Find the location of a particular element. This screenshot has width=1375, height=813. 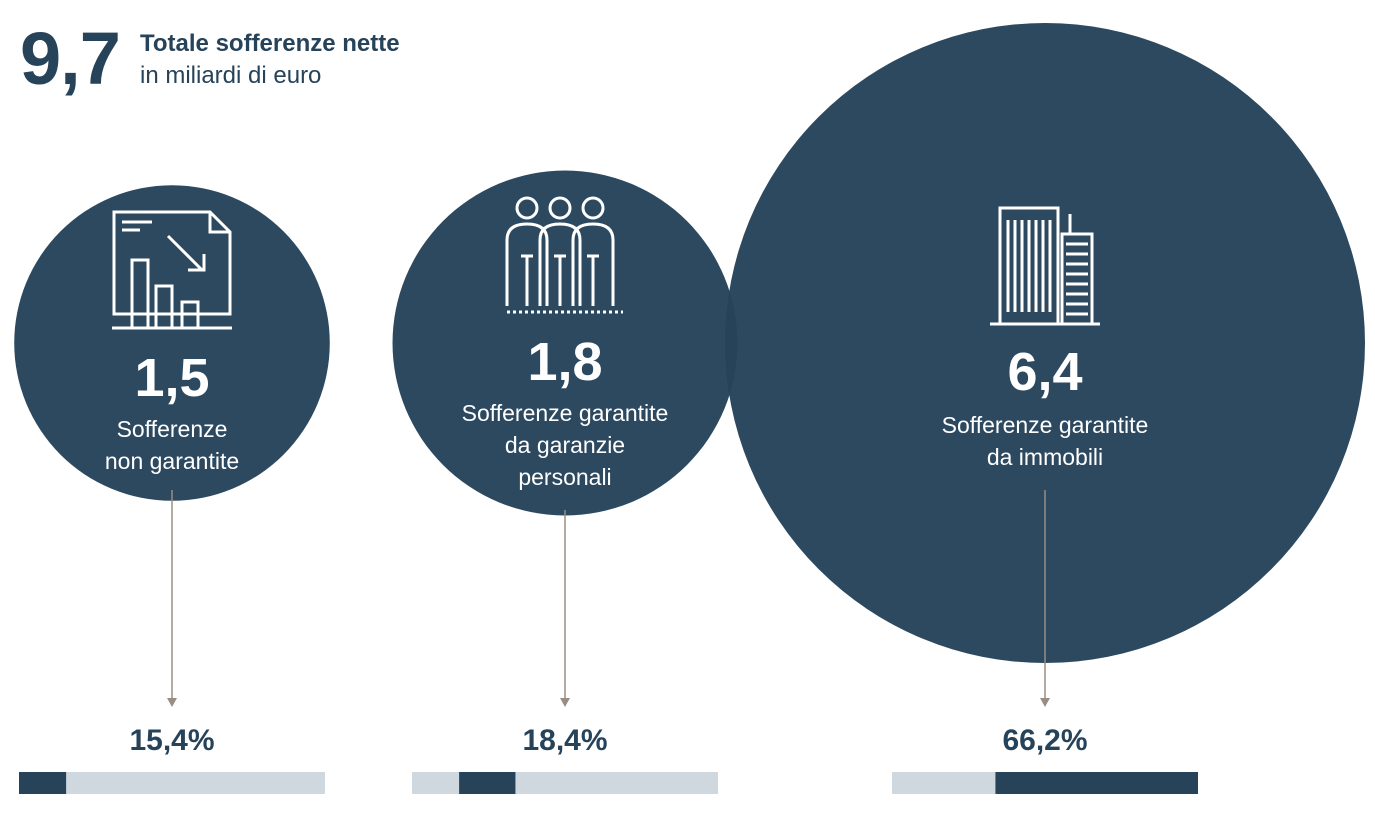

total-title: Totale sofferenze nette is located at coordinates (270, 43).